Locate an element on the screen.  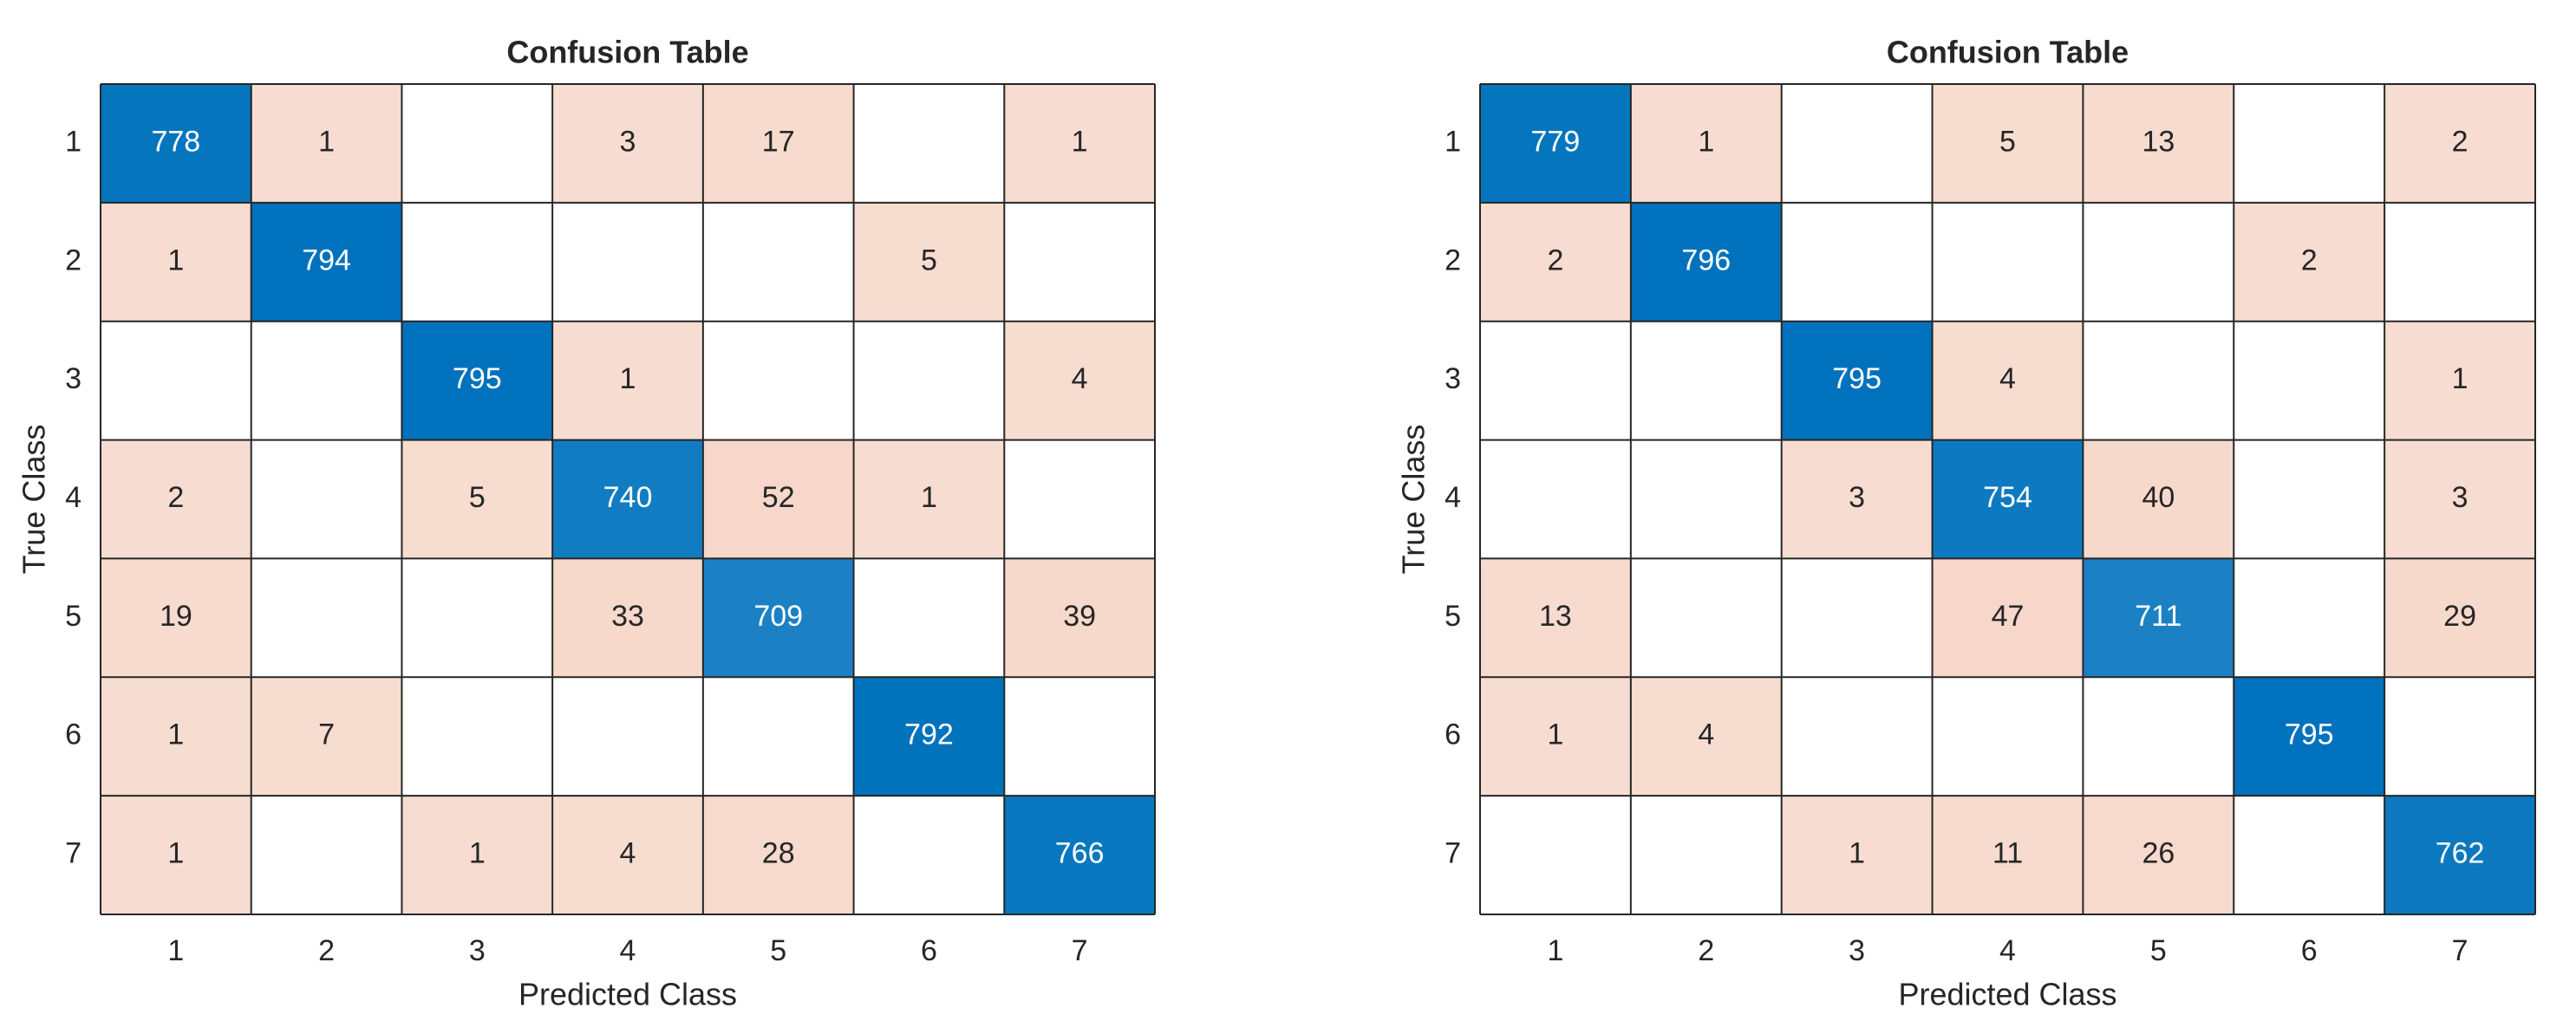
cell-value: 709 is located at coordinates (778, 616).